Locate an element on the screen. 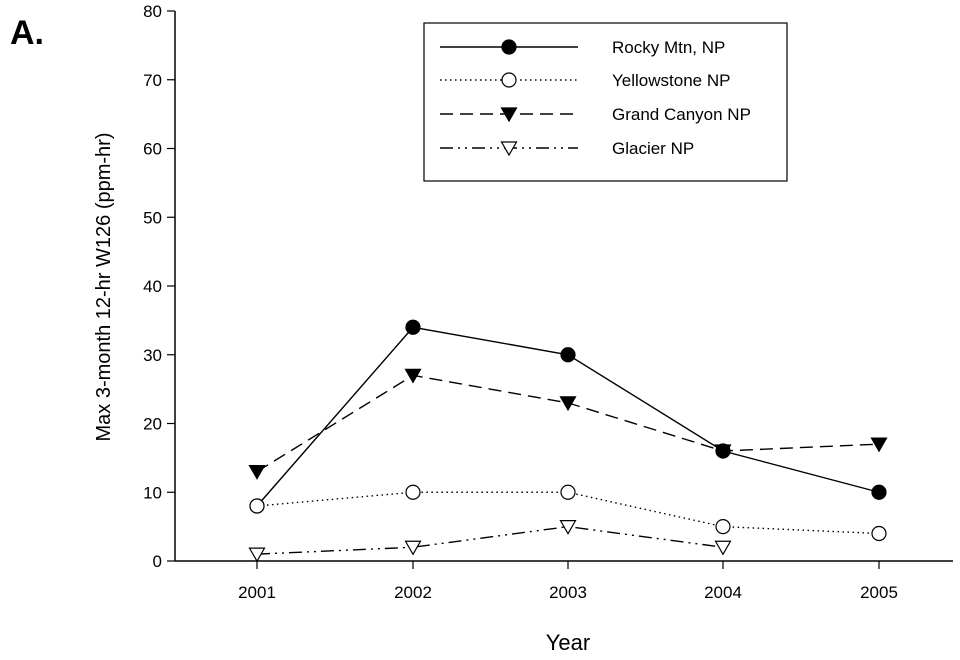  legend-box is located at coordinates (605, 102).